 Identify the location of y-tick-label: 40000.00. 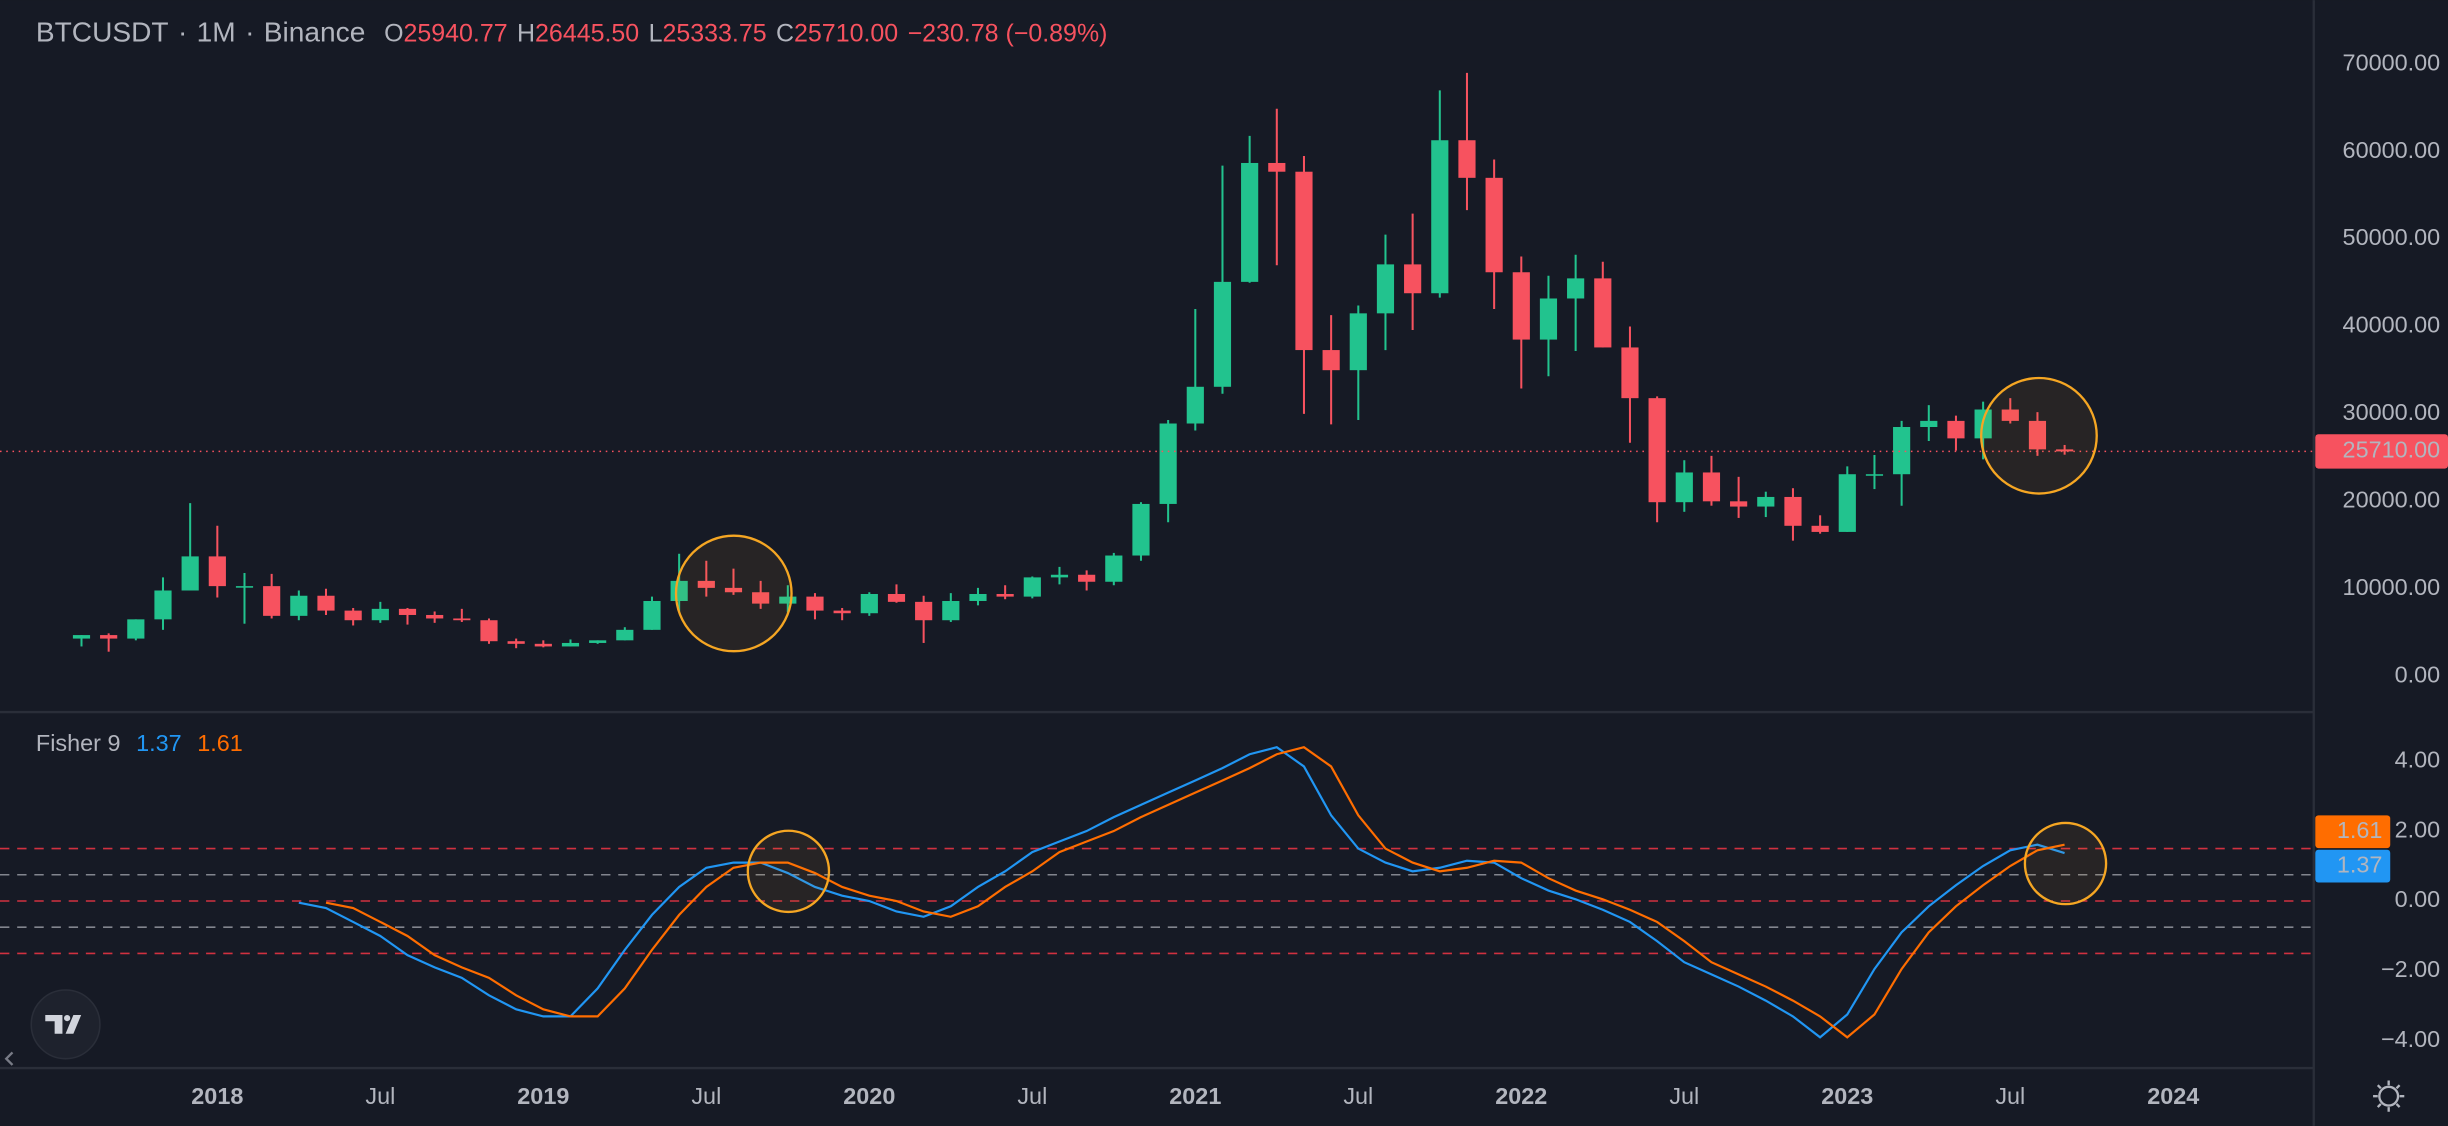
(2392, 325).